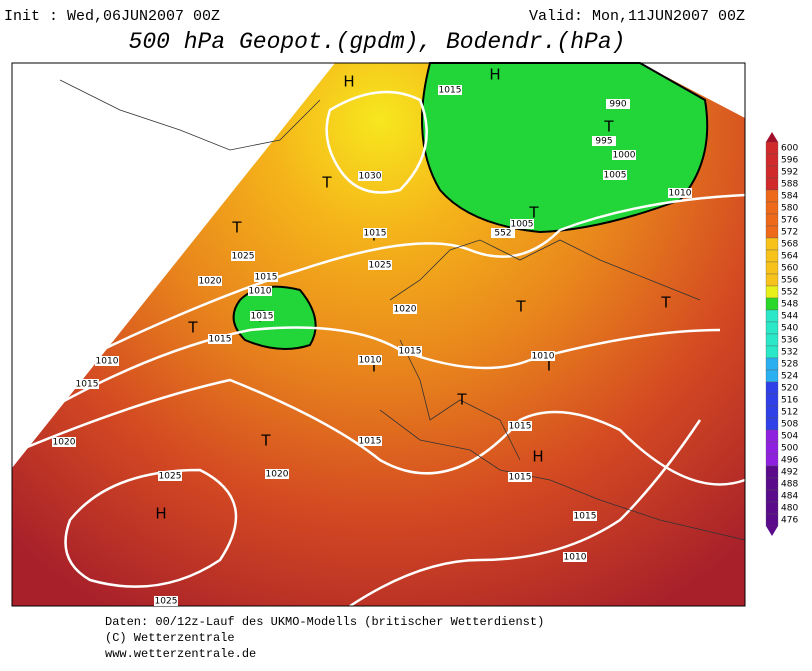  I want to click on isobar-label: 1005, so click(615, 176).